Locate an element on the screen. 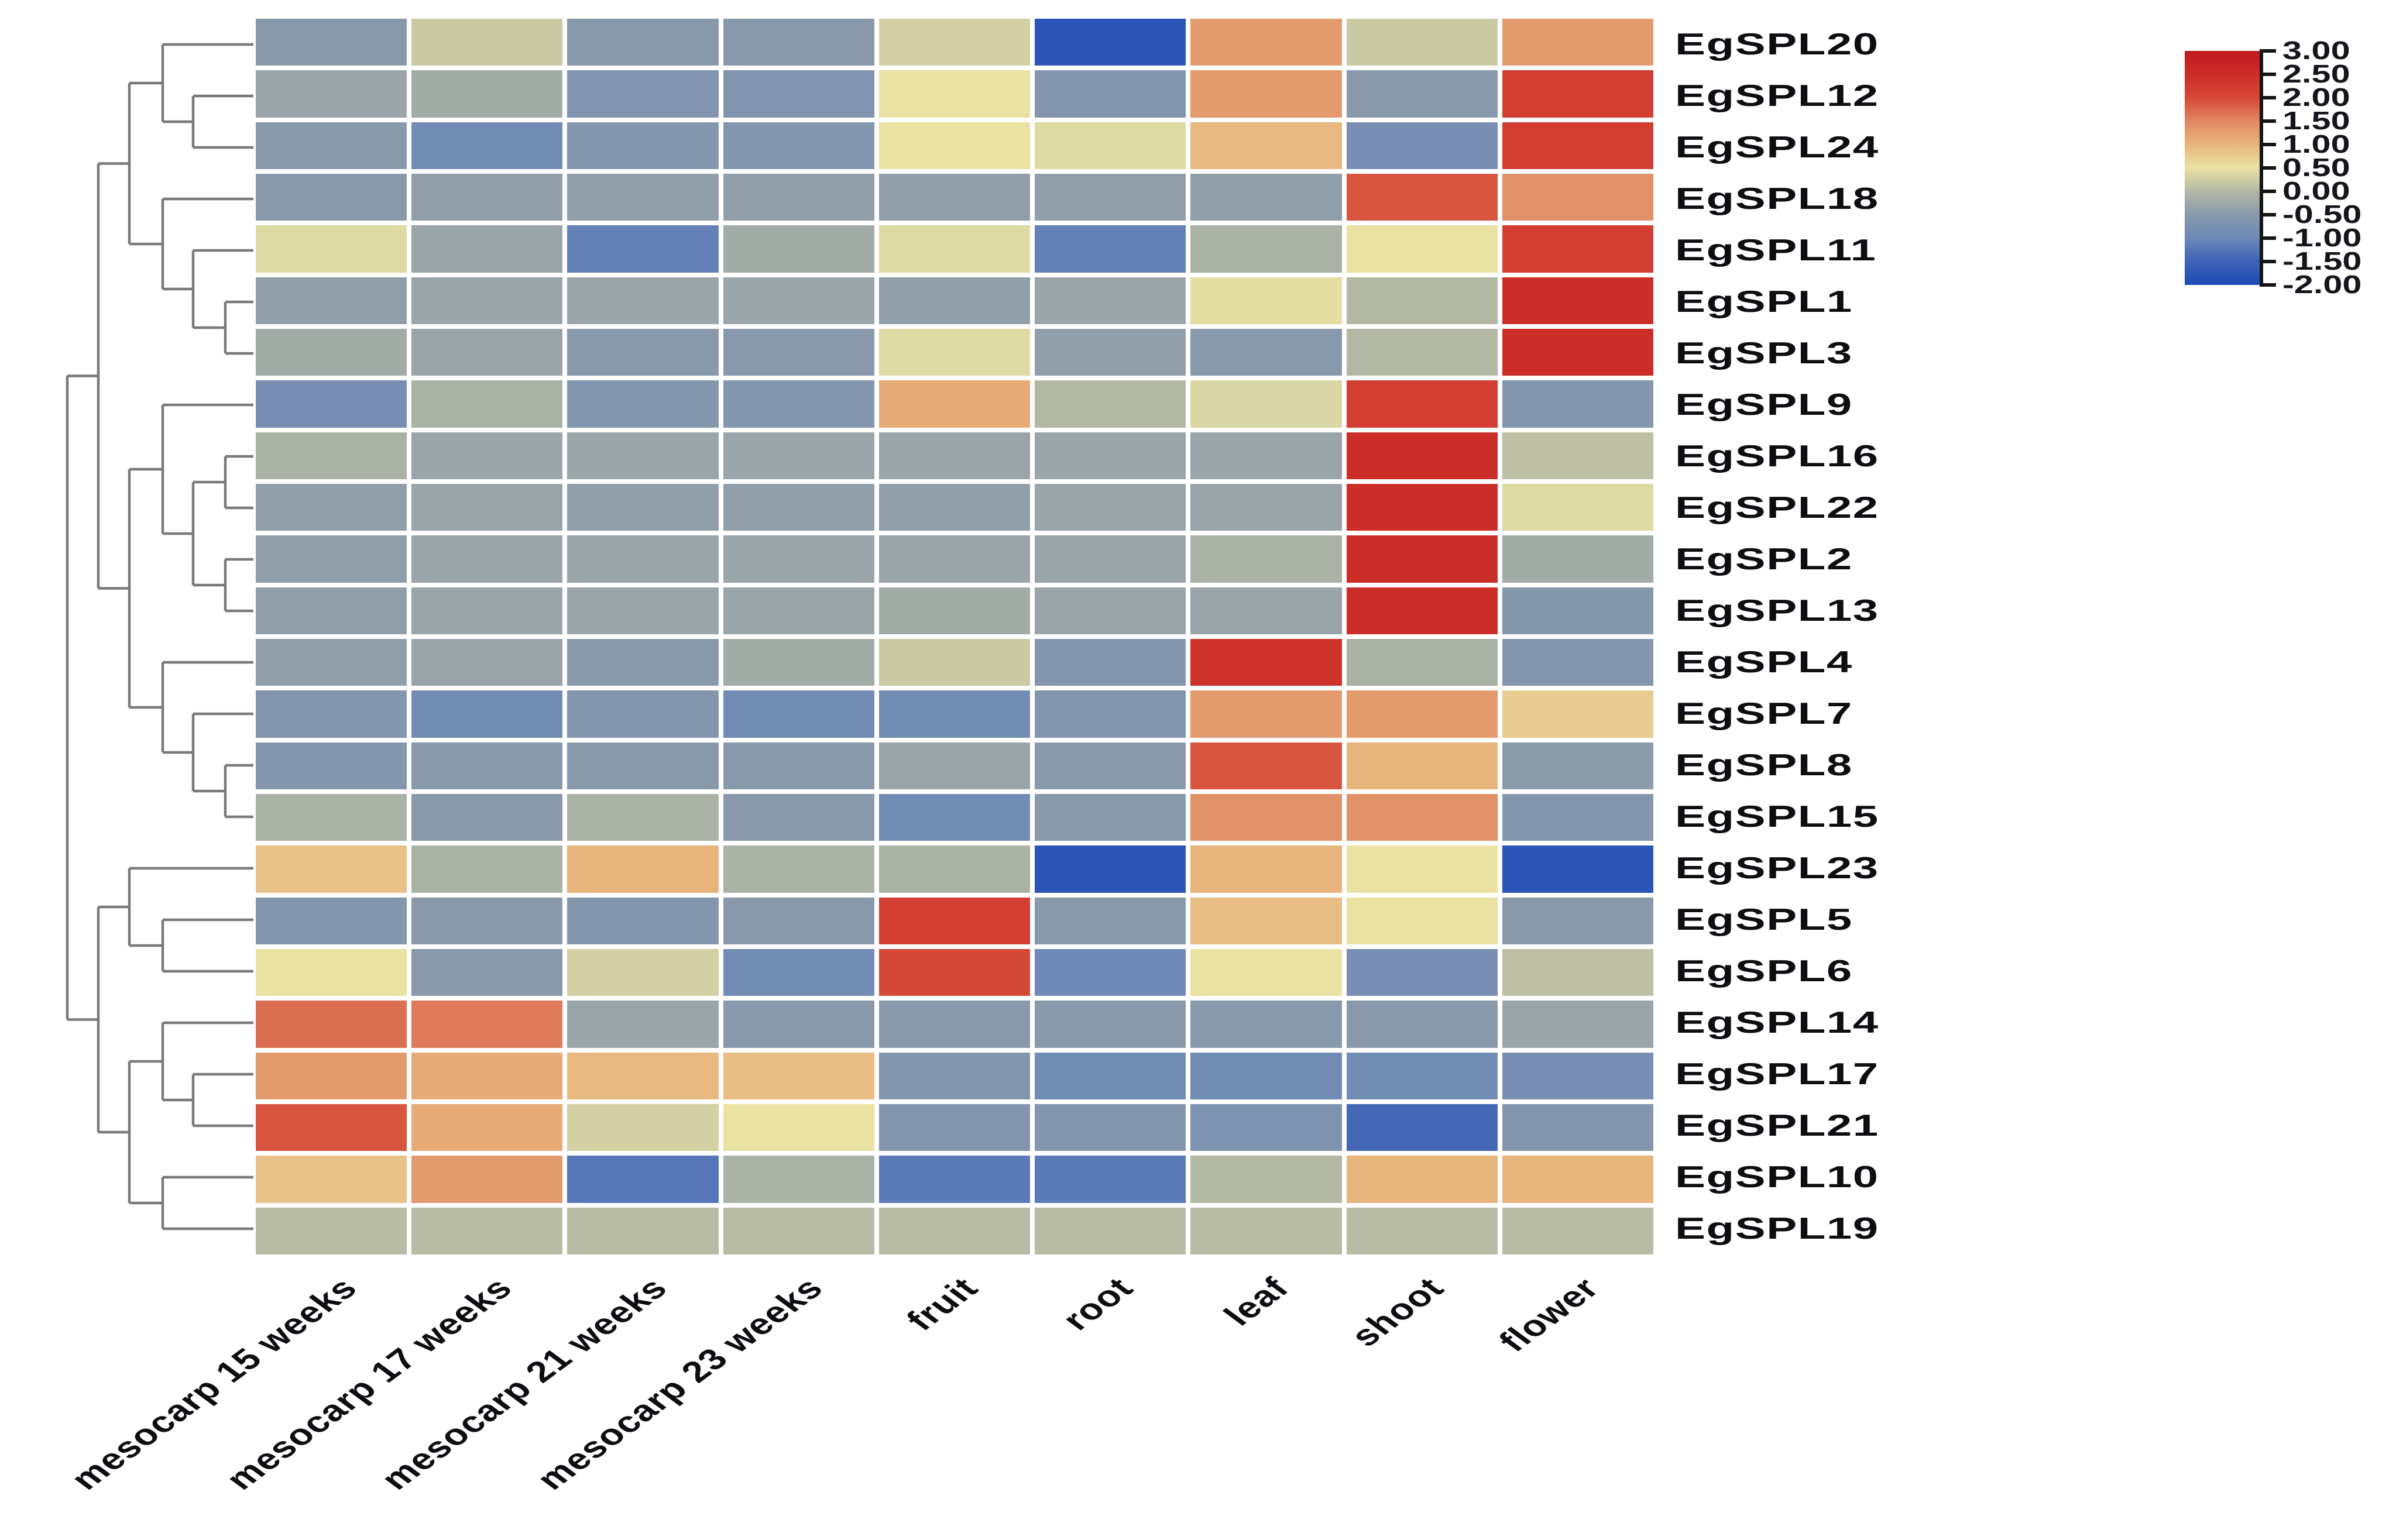 The image size is (2396, 1540). row-label: EgSPL1 is located at coordinates (1764, 302).